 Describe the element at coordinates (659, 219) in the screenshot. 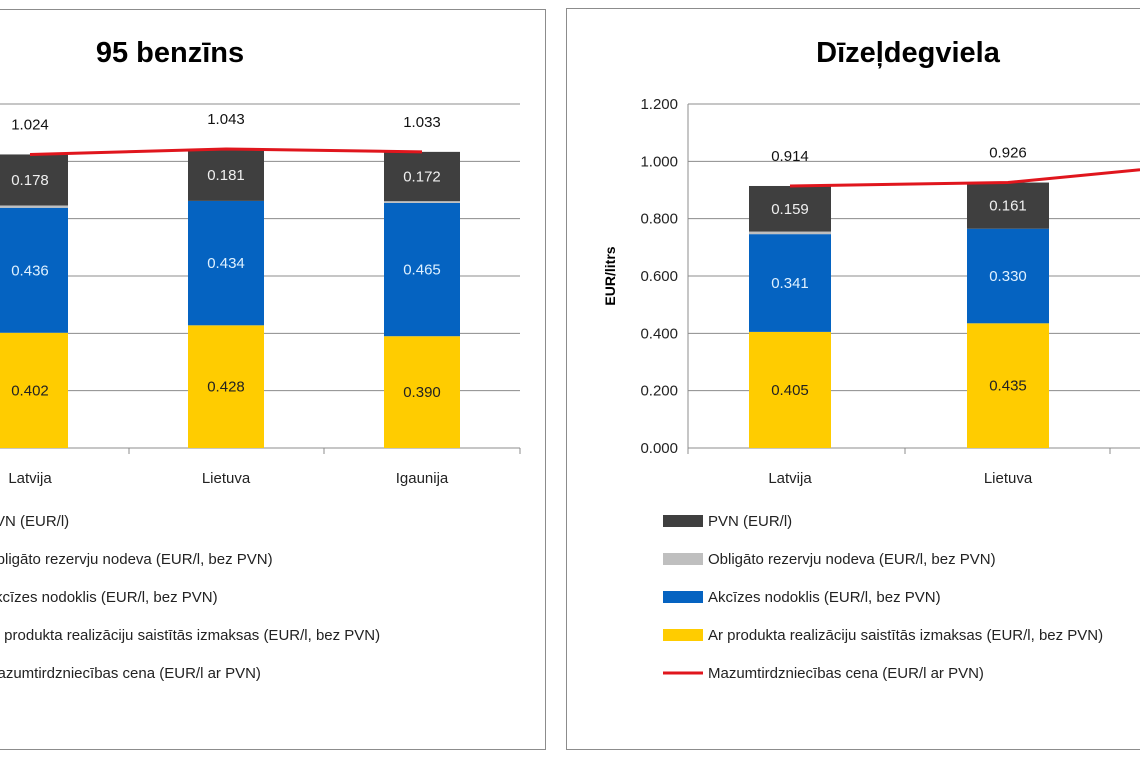

I see `y-tick-label: 0.800` at that location.